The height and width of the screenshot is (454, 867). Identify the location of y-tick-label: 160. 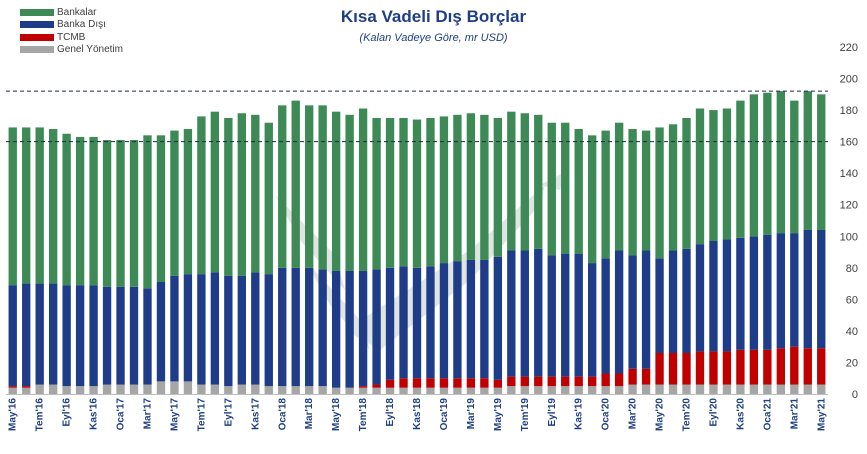
(849, 143).